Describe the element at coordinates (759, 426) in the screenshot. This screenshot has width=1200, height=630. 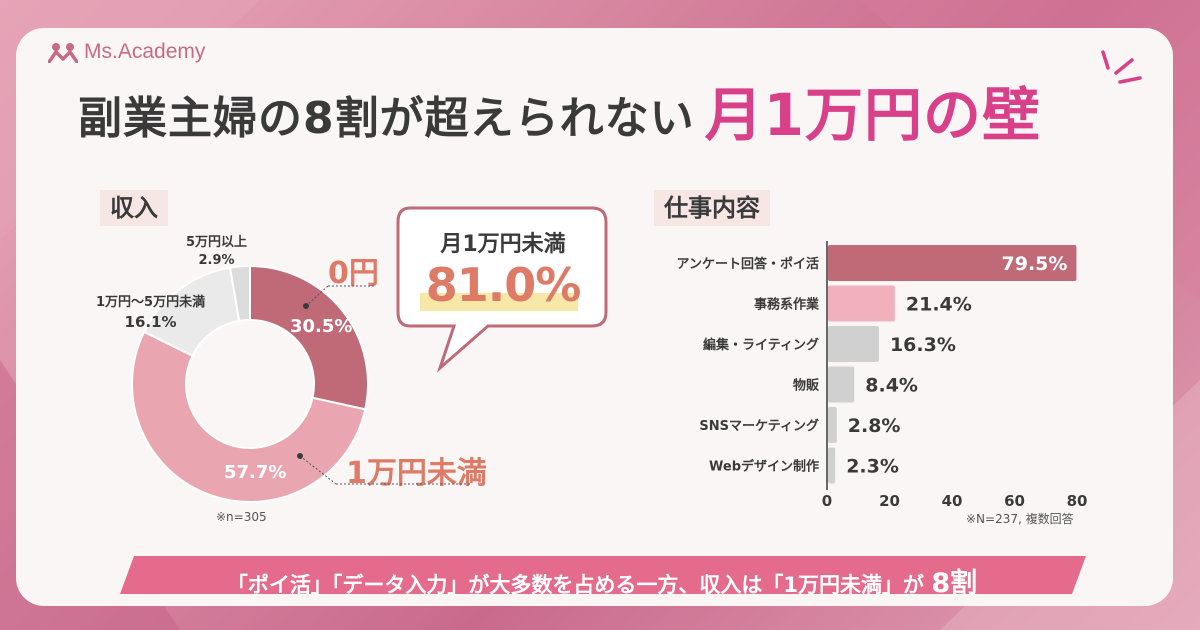
I see `bar-category-label: SNSマーケティング` at that location.